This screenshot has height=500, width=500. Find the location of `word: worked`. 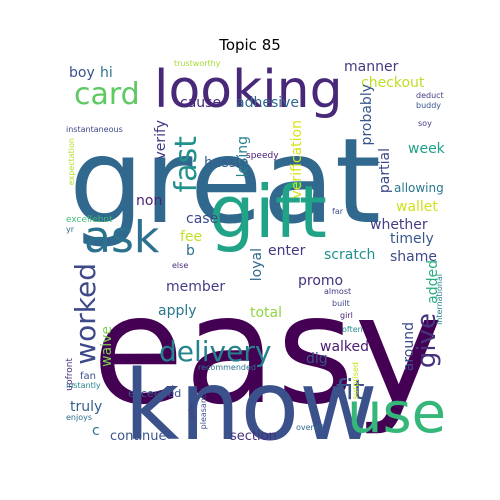

word: worked is located at coordinates (85, 314).